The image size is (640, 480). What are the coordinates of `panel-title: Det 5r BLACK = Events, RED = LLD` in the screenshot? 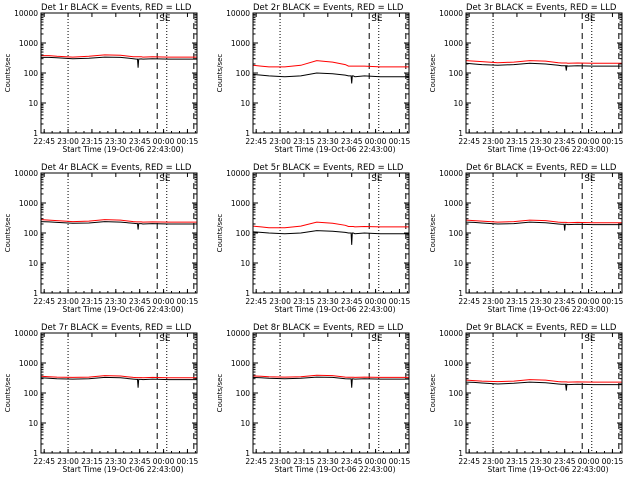 It's located at (328, 168).